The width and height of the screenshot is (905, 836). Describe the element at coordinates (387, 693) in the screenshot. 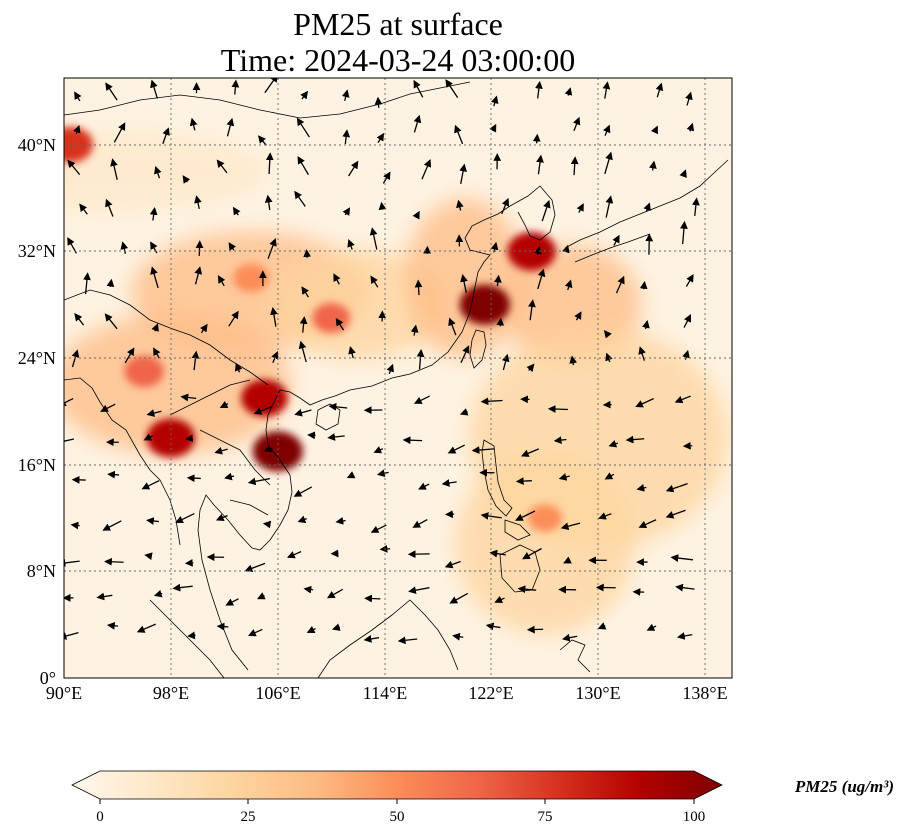

I see `x-axis-ticks: 90°E 98°E 106°E 114°E 122°E 130°E 138°E` at that location.